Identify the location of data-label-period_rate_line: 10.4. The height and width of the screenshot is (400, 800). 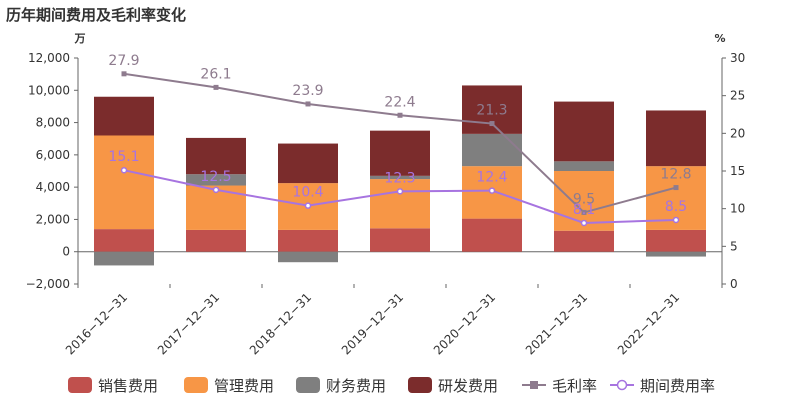
(307, 193).